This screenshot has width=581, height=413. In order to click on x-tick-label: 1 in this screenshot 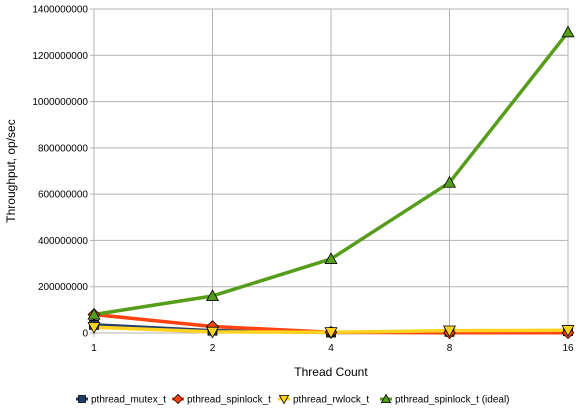, I will do `click(94, 348)`.